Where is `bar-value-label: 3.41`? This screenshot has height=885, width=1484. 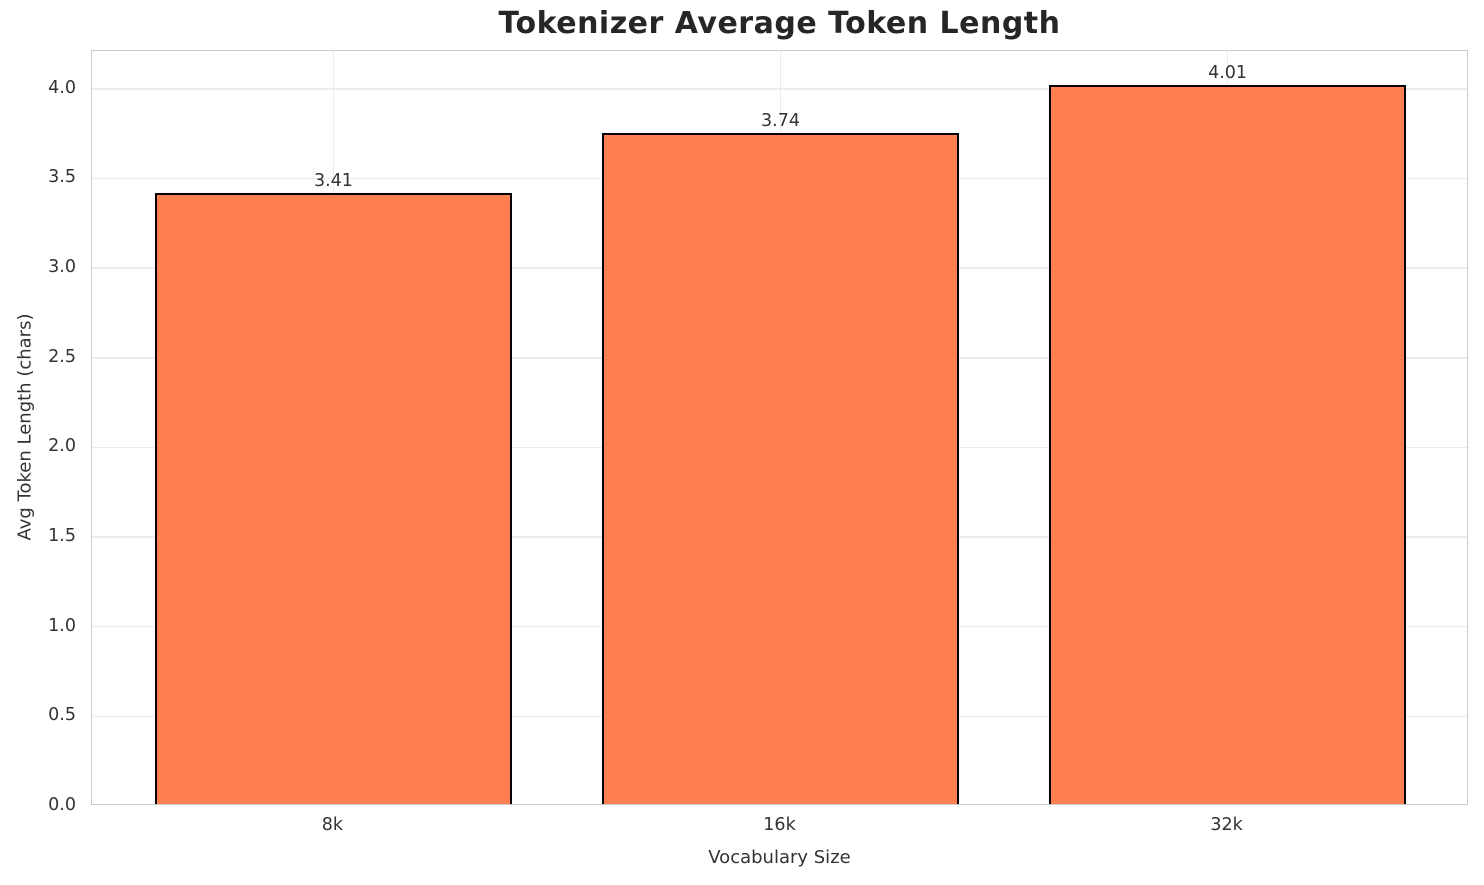
bar-value-label: 3.41 is located at coordinates (333, 180).